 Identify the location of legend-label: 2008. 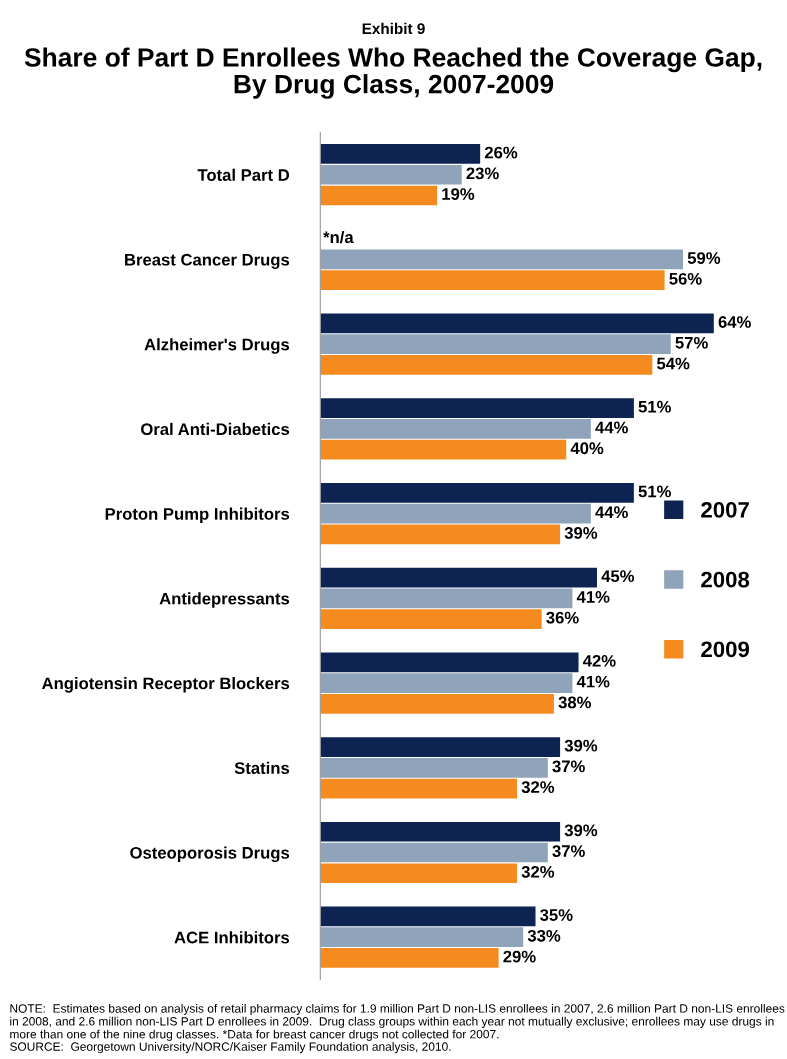
(725, 579).